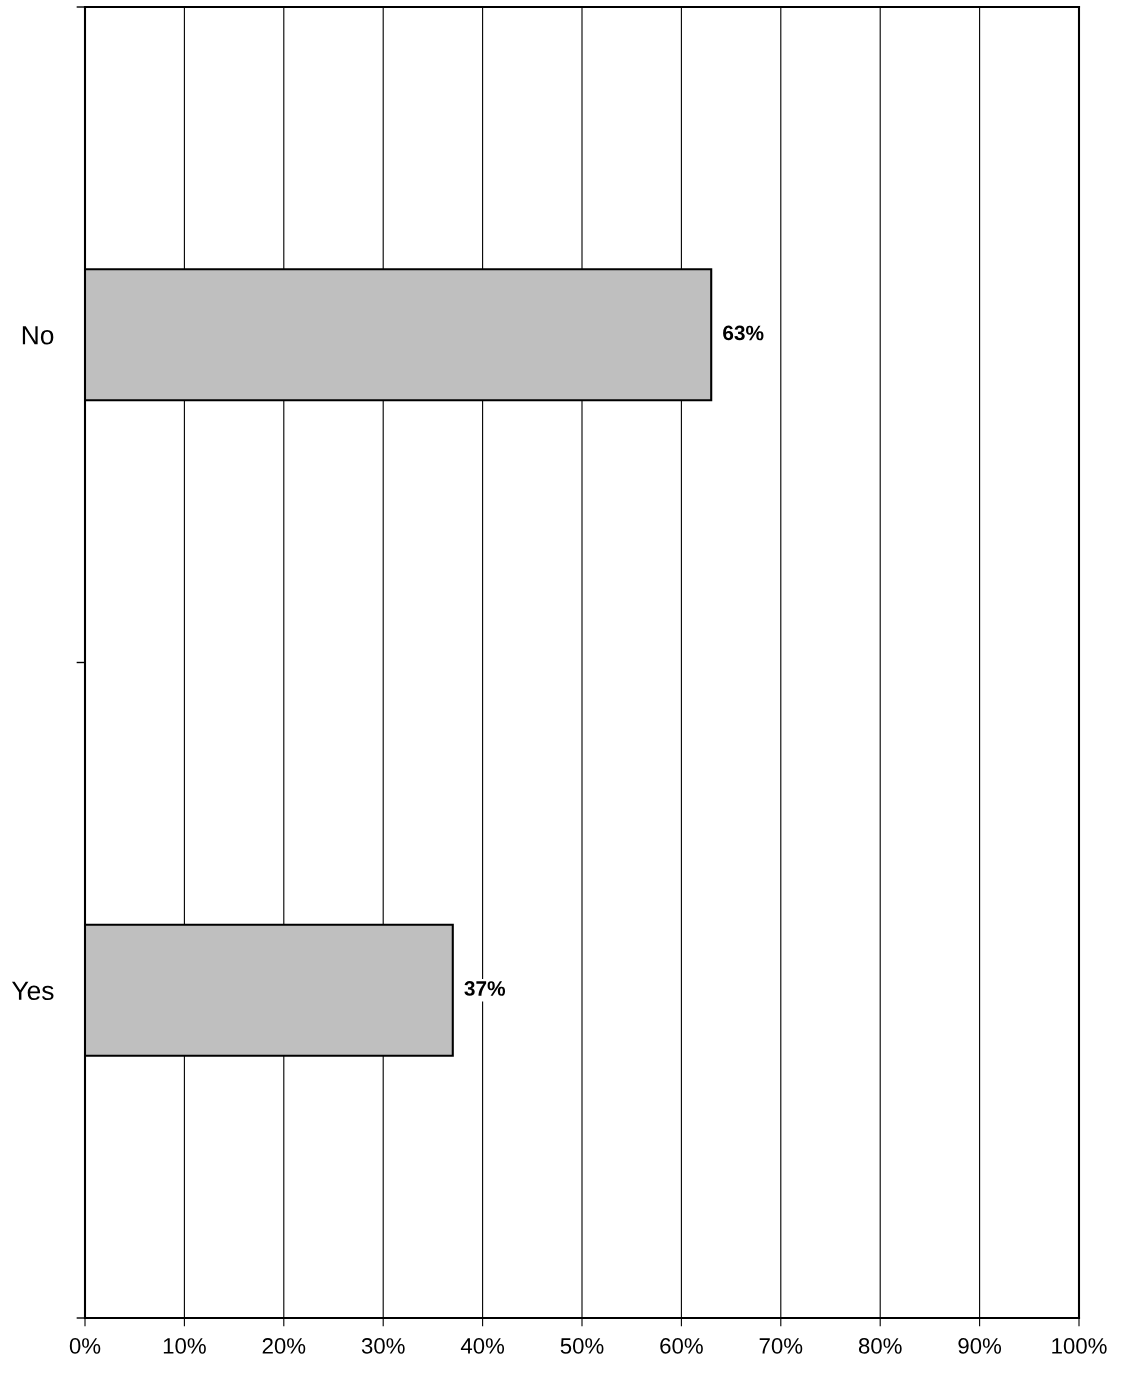  What do you see at coordinates (582, 1346) in the screenshot?
I see `x-tick-label: 50%` at bounding box center [582, 1346].